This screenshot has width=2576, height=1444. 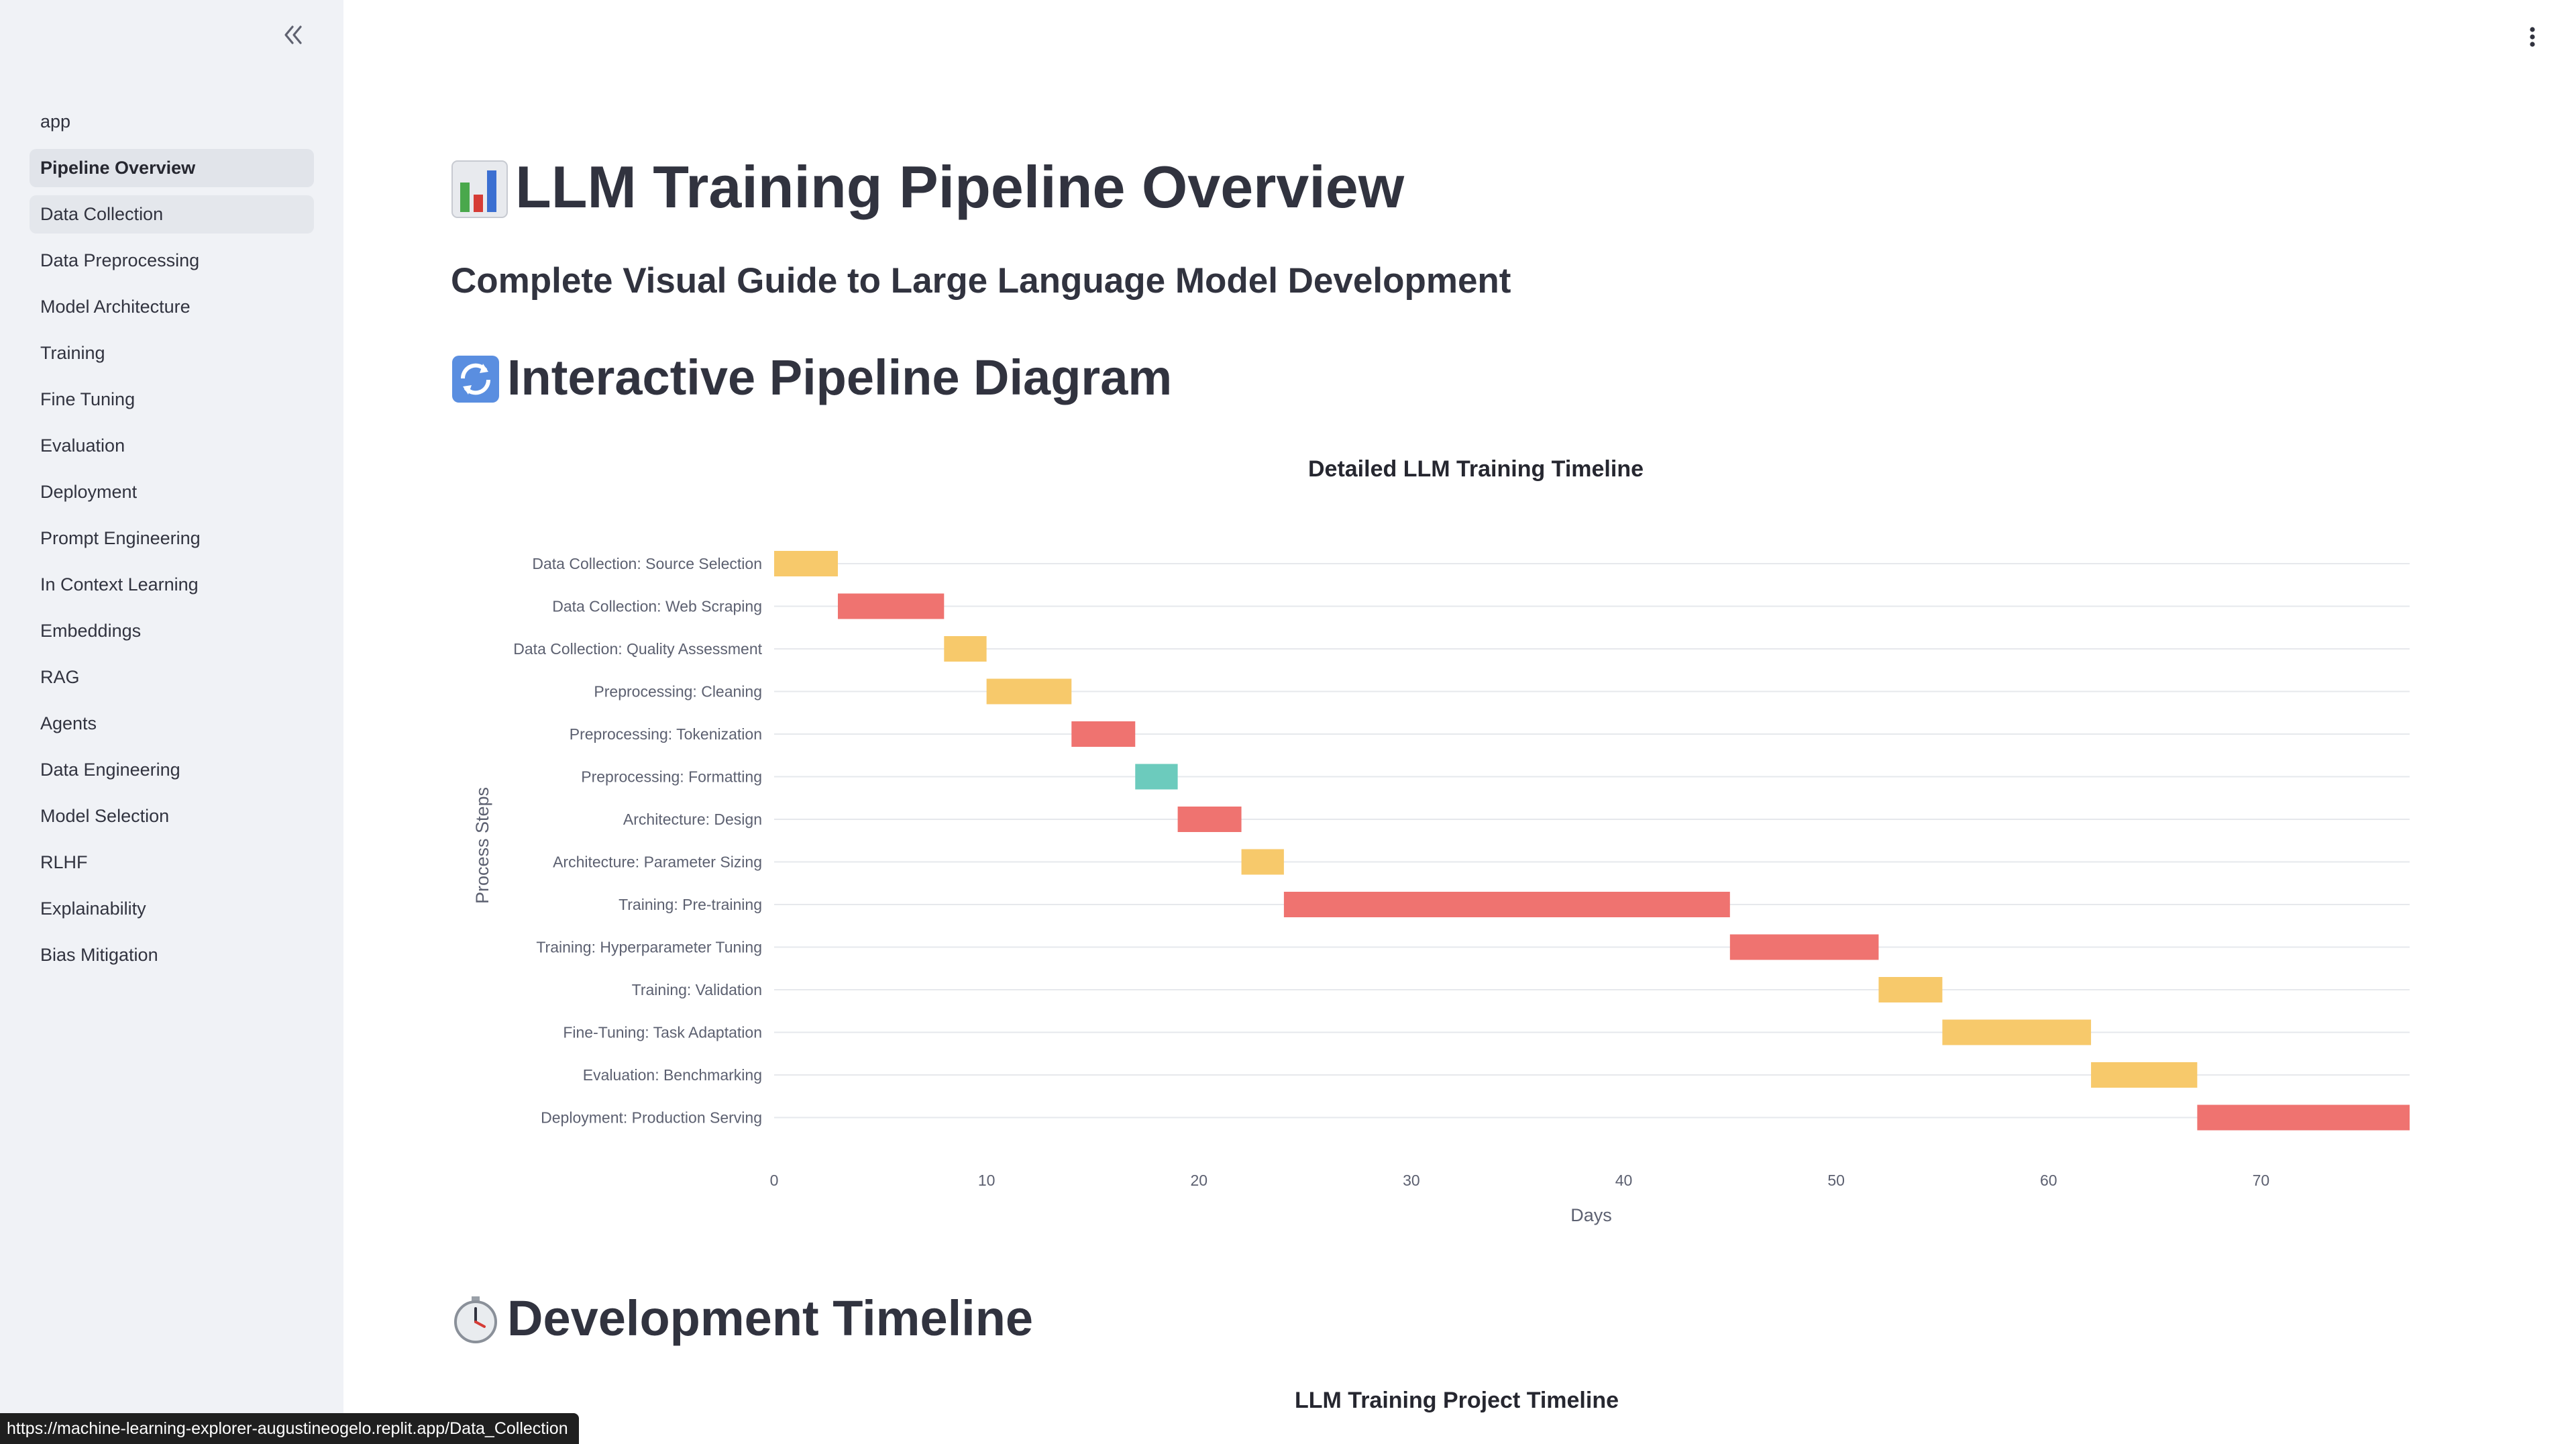 What do you see at coordinates (115, 307) in the screenshot?
I see `sidebar-item-model-architecture: Model Architecture` at bounding box center [115, 307].